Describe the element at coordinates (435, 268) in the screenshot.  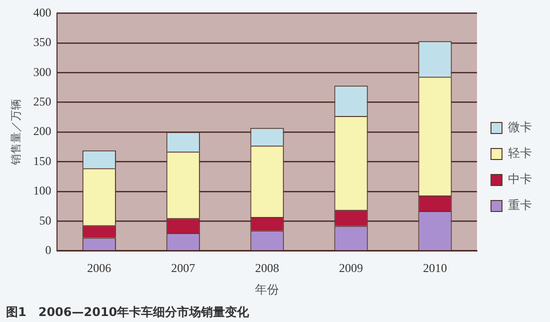
I see `x-tick-label: 2010` at that location.